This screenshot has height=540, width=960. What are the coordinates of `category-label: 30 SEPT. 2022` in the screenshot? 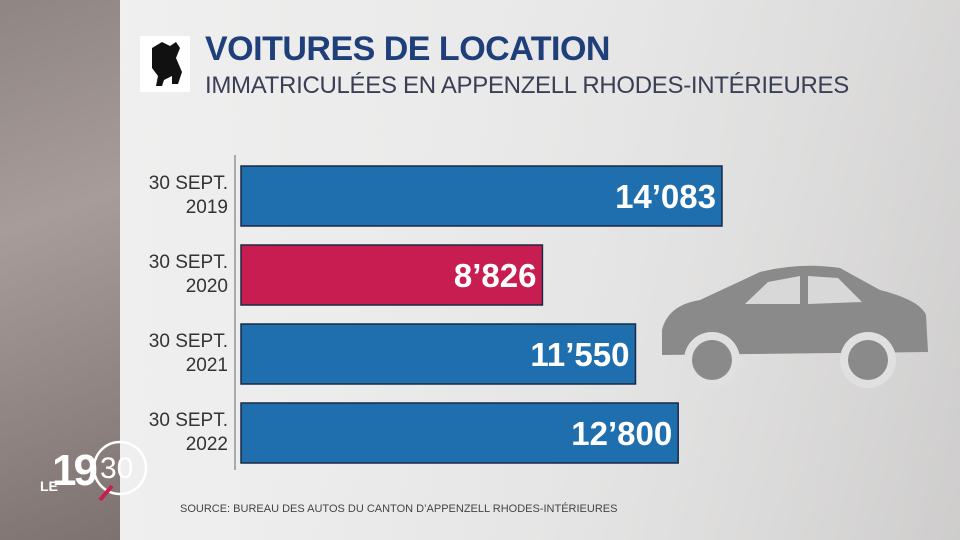 It's located at (188, 432).